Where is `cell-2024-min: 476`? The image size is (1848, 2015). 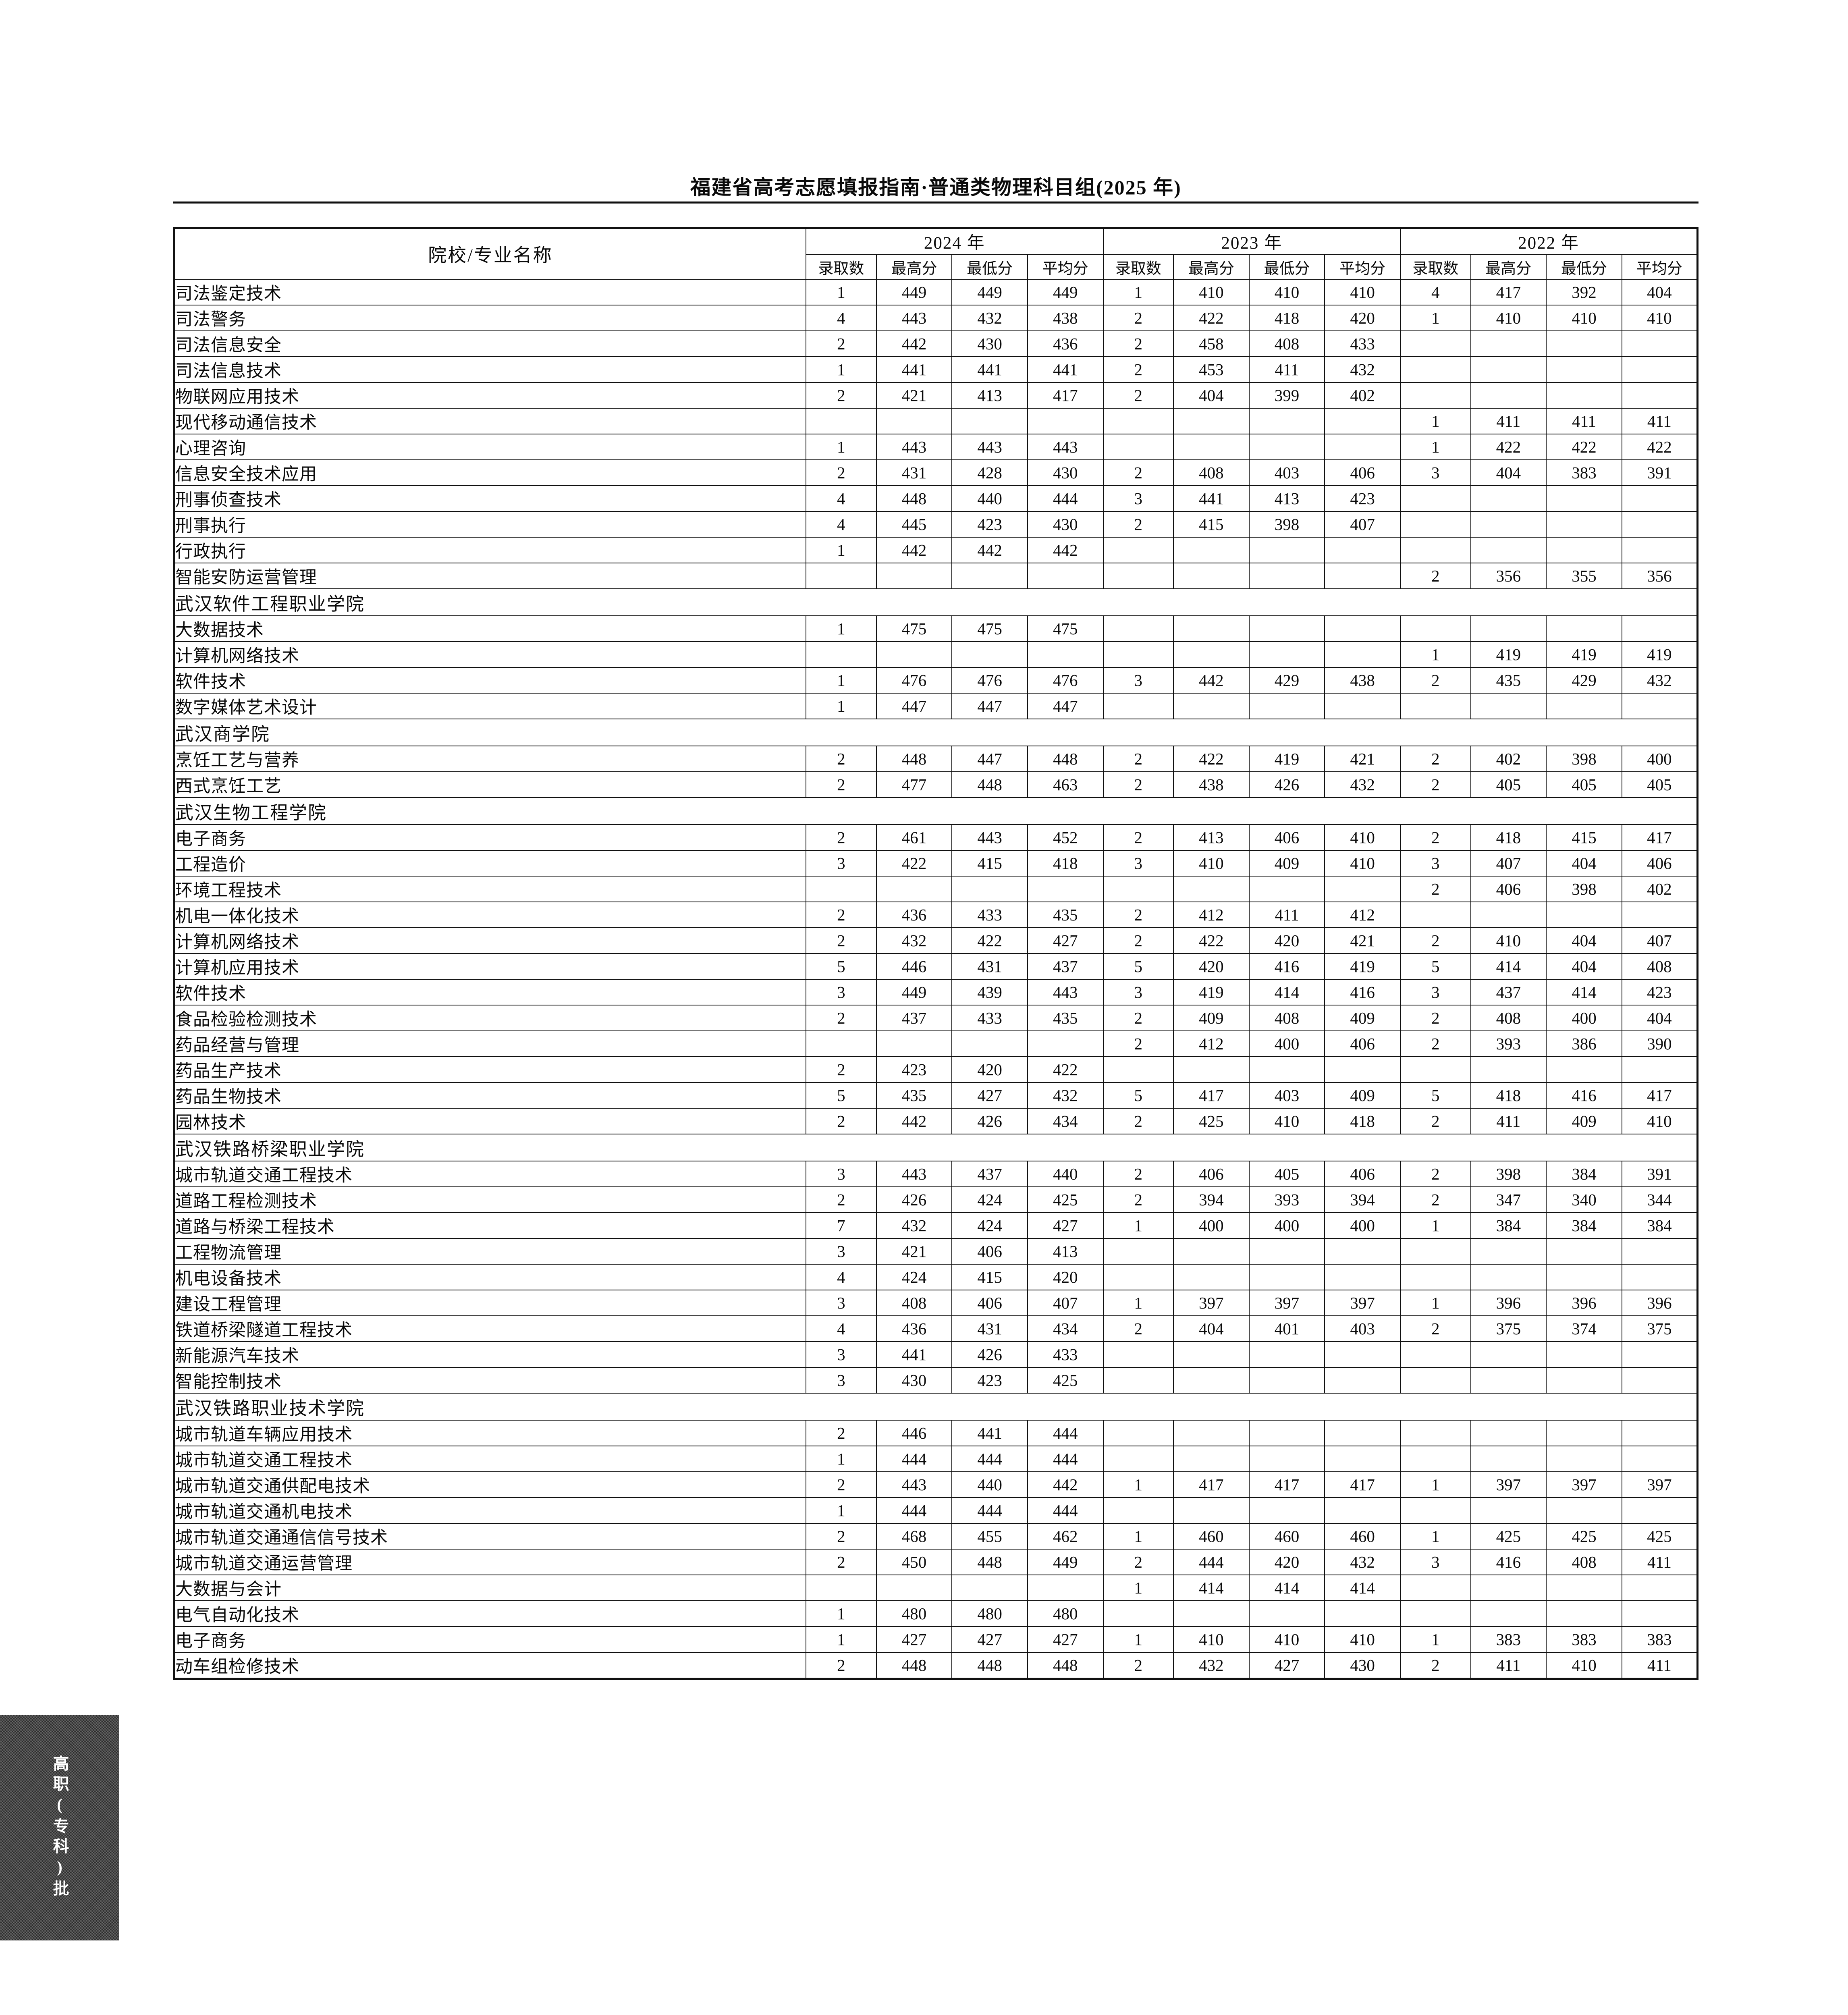 cell-2024-min: 476 is located at coordinates (989, 680).